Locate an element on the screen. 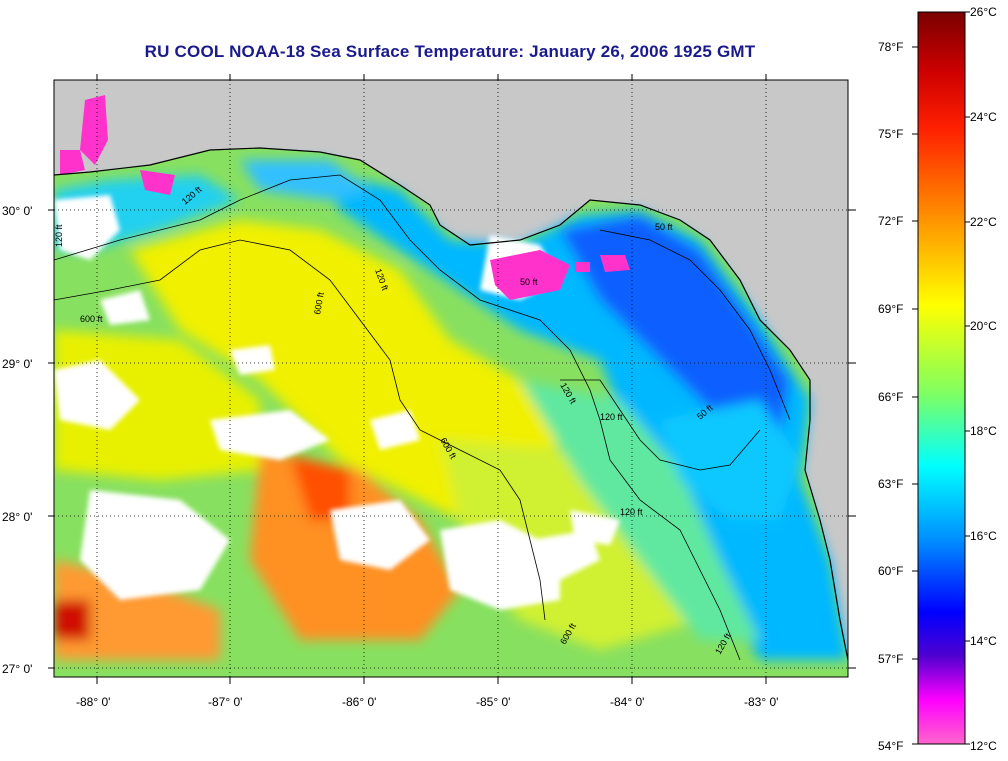  f-label: 66°F is located at coordinates (890, 397).